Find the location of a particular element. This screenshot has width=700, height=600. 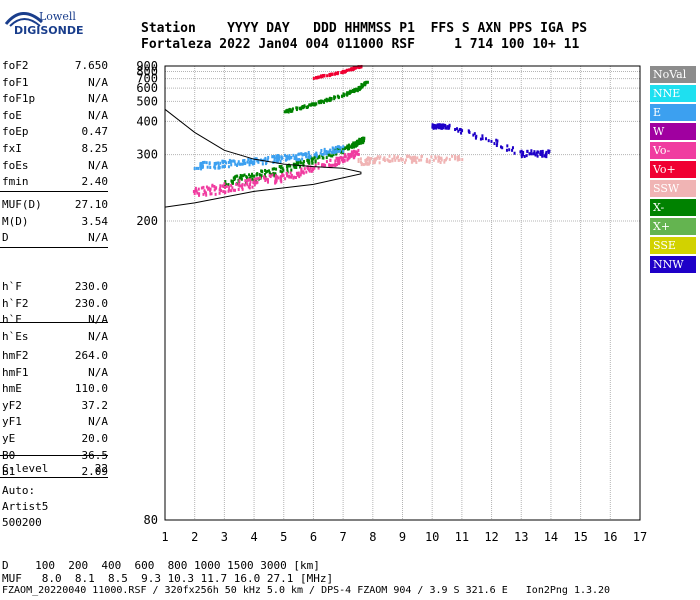

param-row: fmin 2.40 is located at coordinates (55, 181).